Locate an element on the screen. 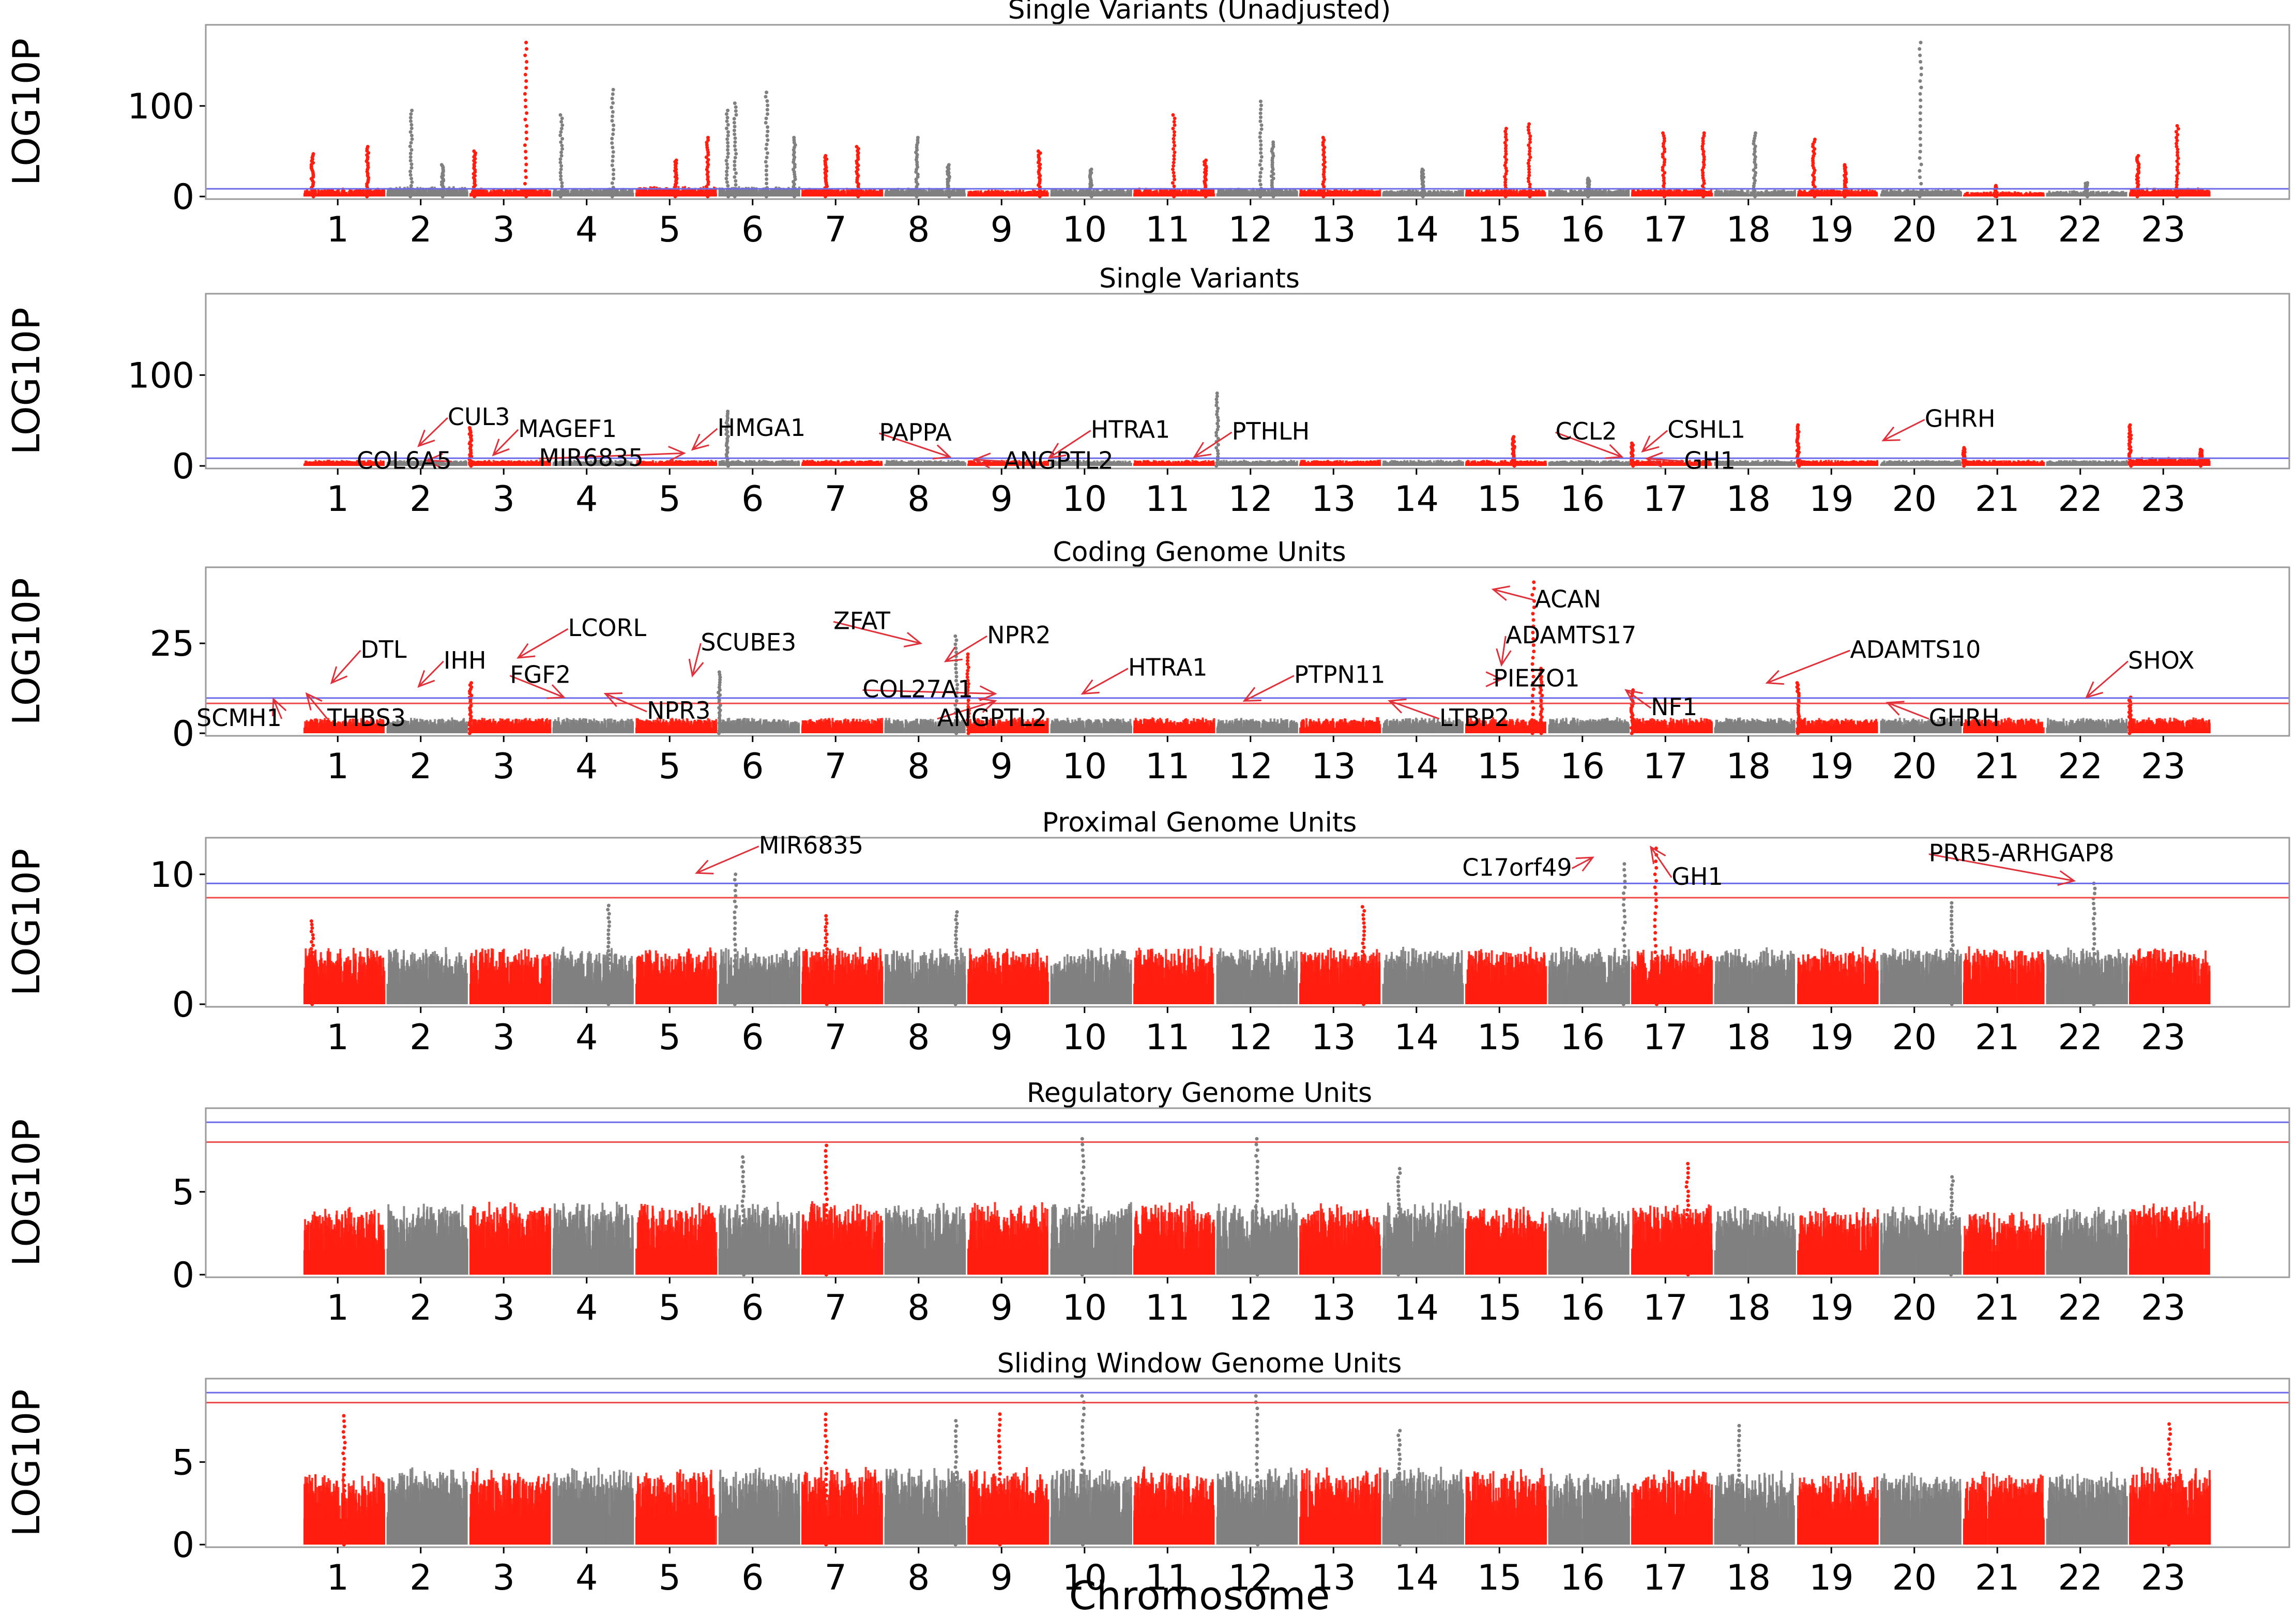 Image resolution: width=2296 pixels, height=1617 pixels. chromosome-17-points is located at coordinates (1672, 1240).